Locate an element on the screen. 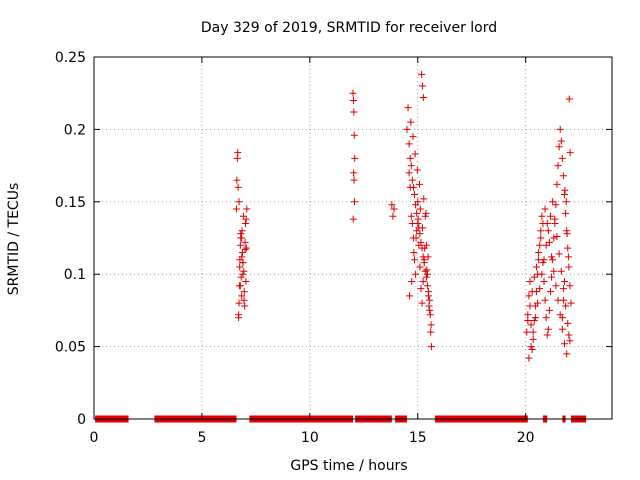 This screenshot has height=480, width=640. y-tick-label: 0.2 is located at coordinates (75, 130).